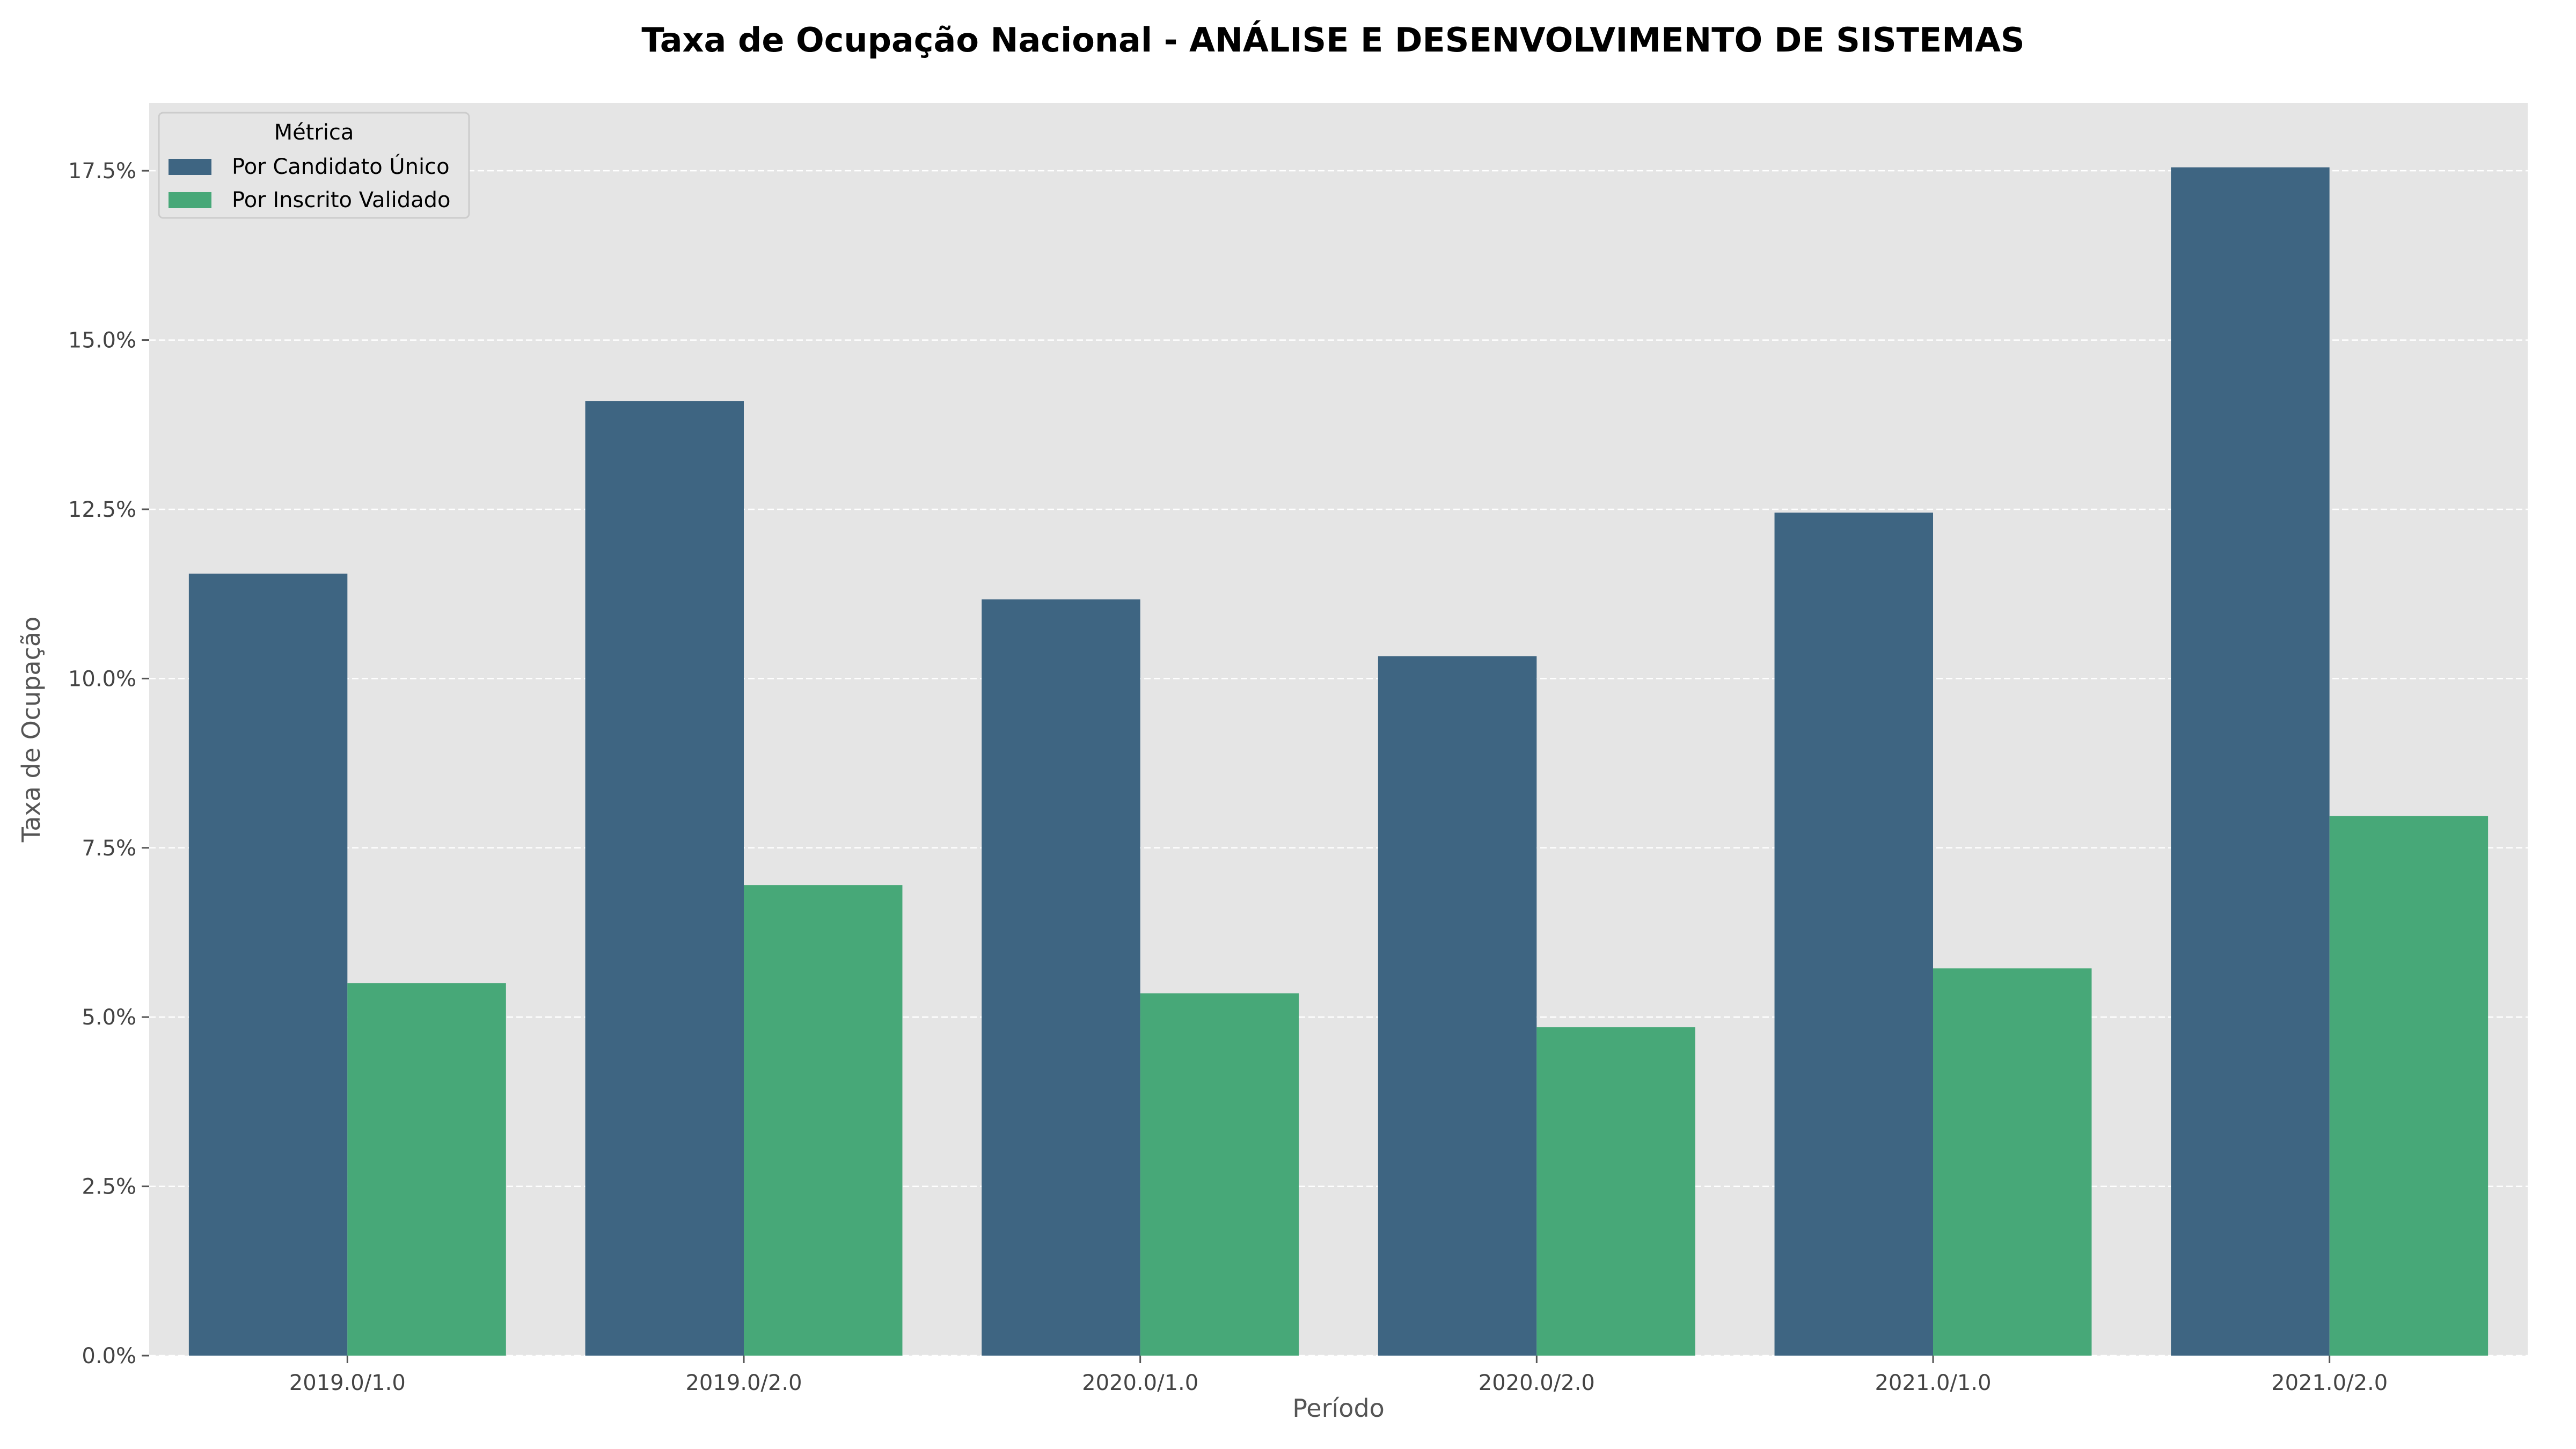  I want to click on legend-items: Por Candidato Único Por Inscrito Validado, so click(310, 183).